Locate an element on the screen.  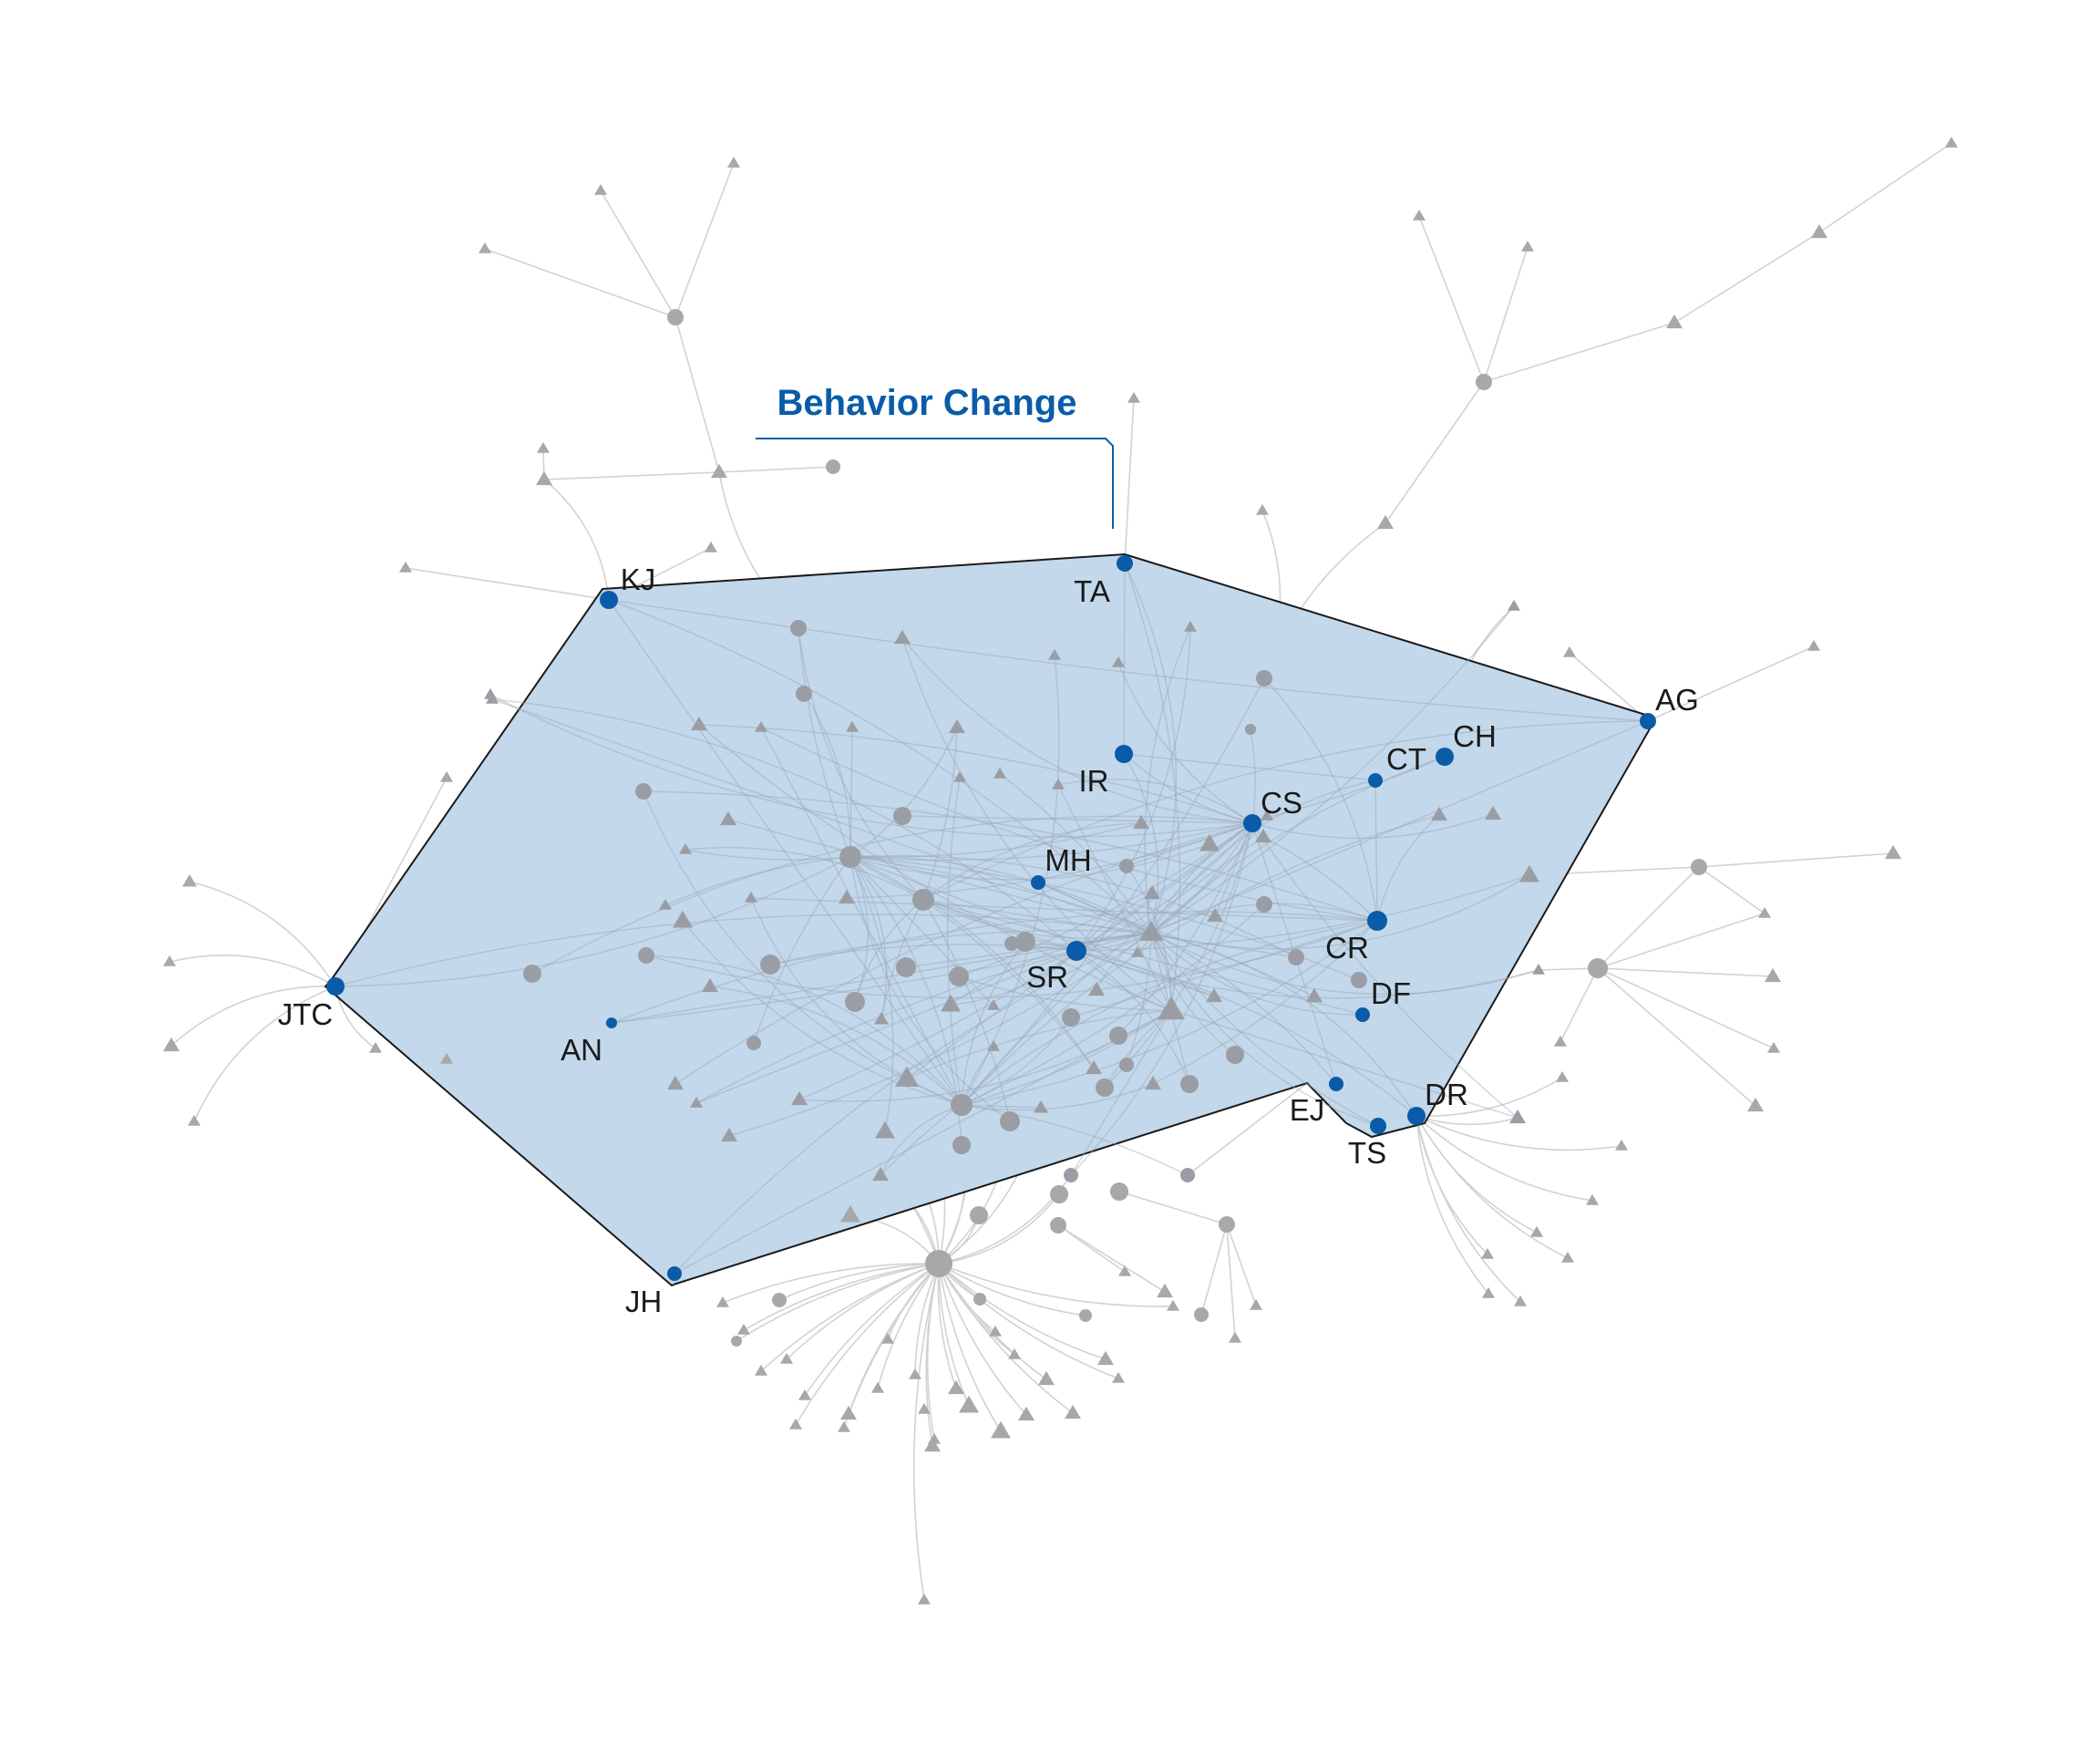
cluster-title-group: Behavior Change is located at coordinates (935, 456).